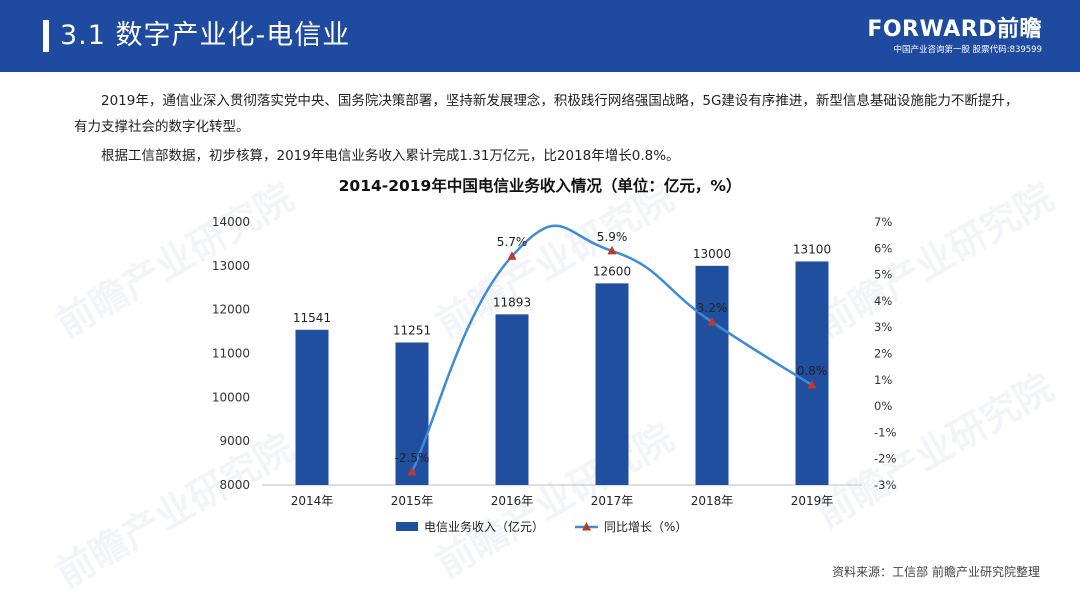 This screenshot has height=607, width=1080. I want to click on legend-line-label: 同比增长（%）, so click(645, 527).